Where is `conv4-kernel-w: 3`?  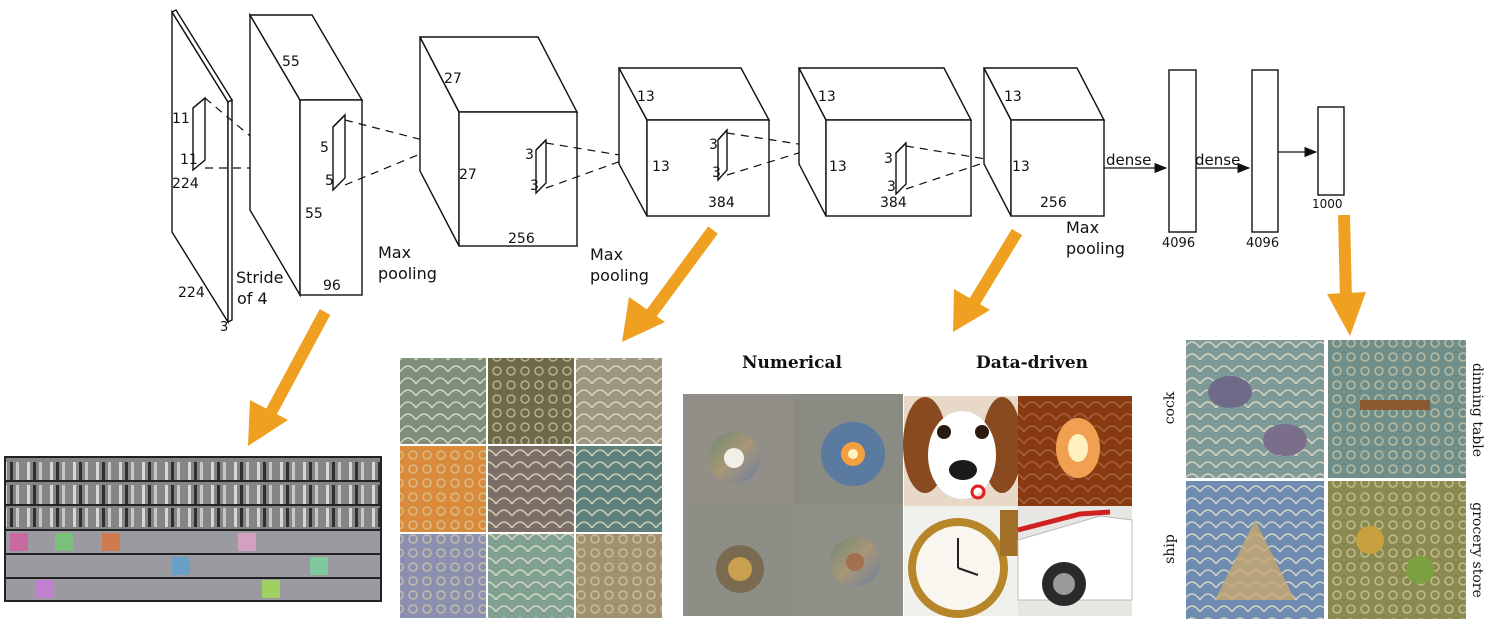
conv4-kernel-w: 3 is located at coordinates (891, 187).